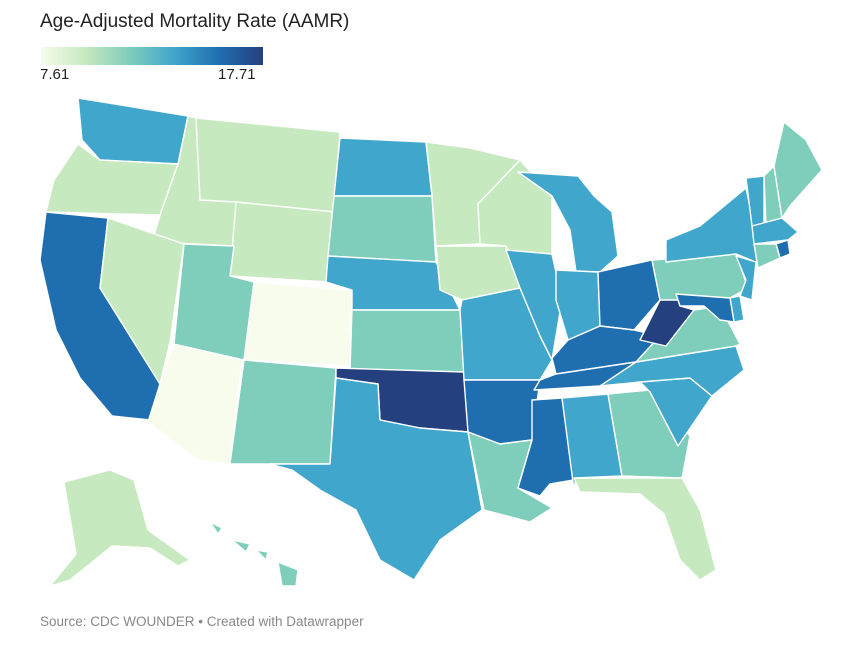 The image size is (846, 648). Describe the element at coordinates (237, 74) in the screenshot. I see `legend-max-label: 17.71` at that location.